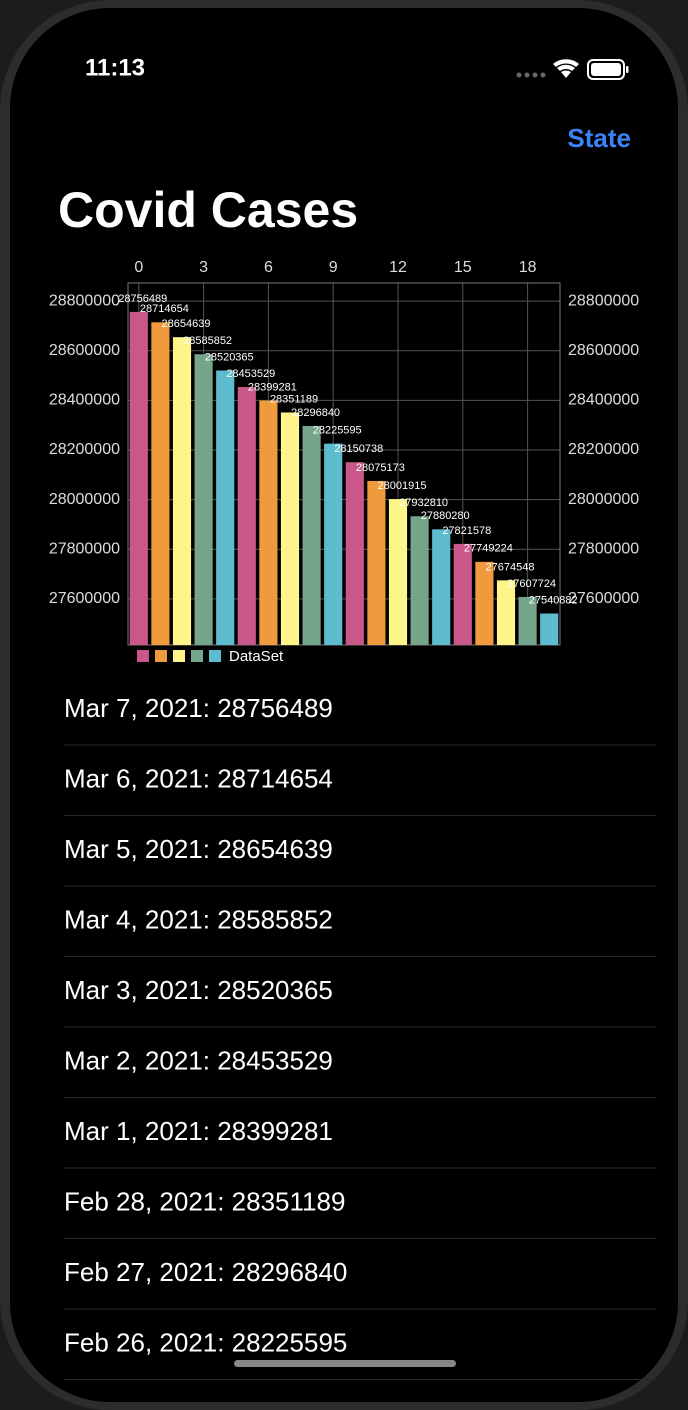 This screenshot has height=1410, width=688. What do you see at coordinates (84, 548) in the screenshot?
I see `y-tick-label: 27800000` at bounding box center [84, 548].